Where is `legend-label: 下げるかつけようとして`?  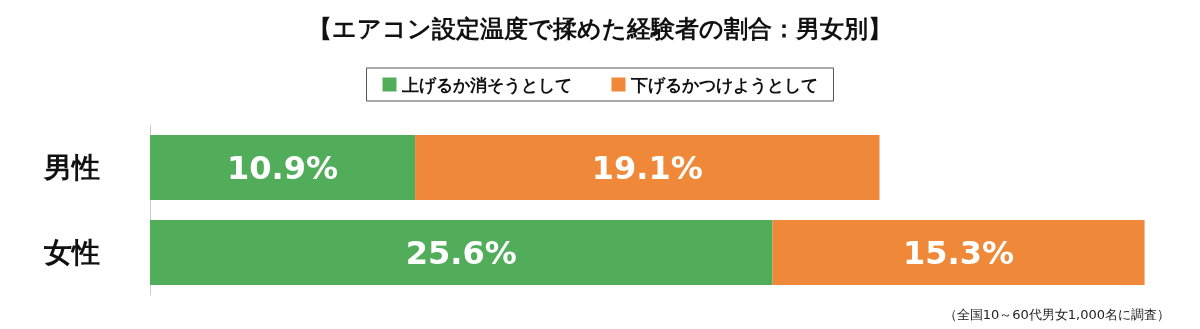
legend-label: 下げるかつけようとして is located at coordinates (723, 84).